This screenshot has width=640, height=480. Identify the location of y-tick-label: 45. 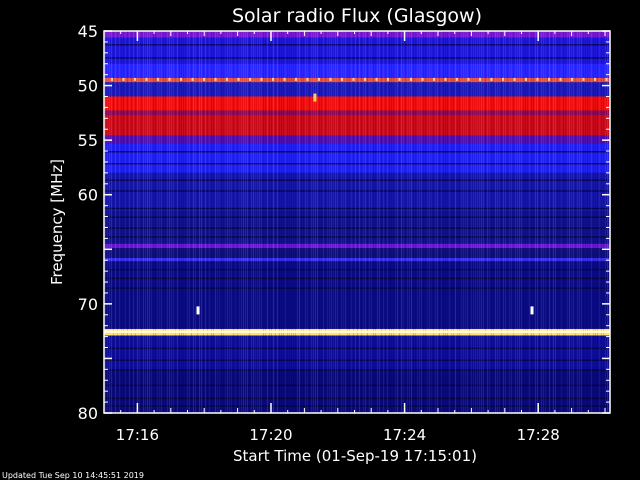
(88, 31).